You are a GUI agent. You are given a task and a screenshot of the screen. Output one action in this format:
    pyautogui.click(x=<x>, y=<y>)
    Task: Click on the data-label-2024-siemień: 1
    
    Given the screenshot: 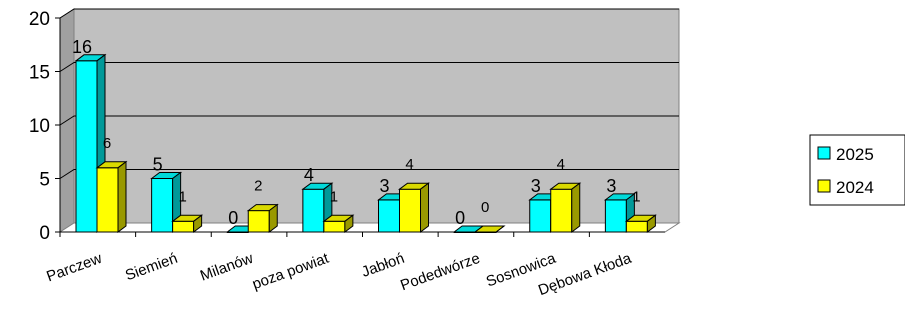 What is the action you would take?
    pyautogui.click(x=182, y=196)
    